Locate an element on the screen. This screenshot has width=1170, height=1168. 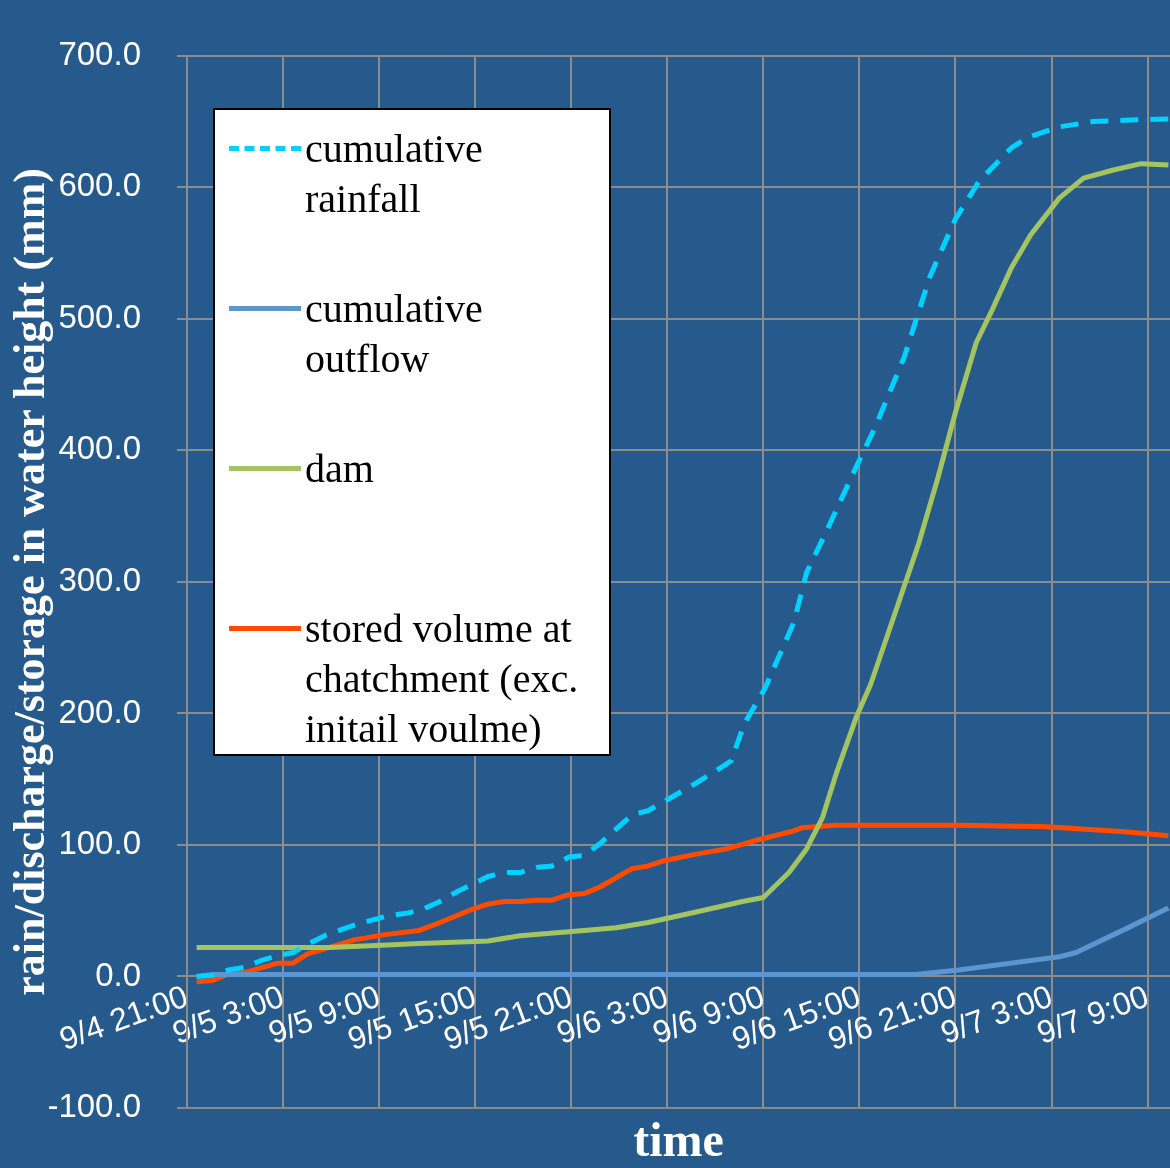
x-axis-title: time is located at coordinates (678, 1140).